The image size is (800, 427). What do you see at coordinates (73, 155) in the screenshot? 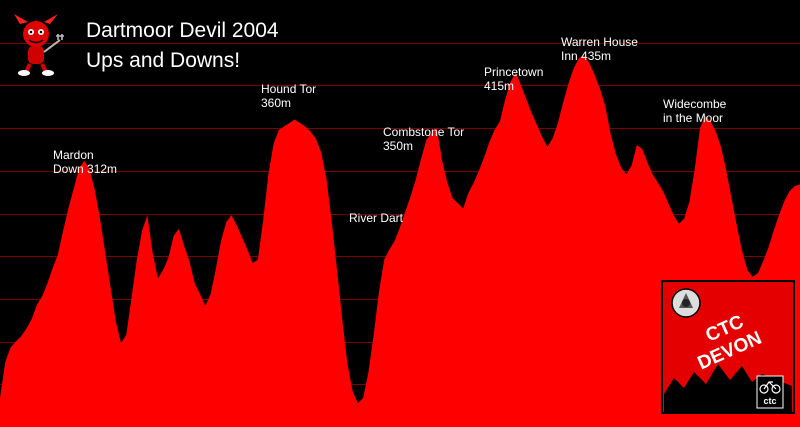
I see `annotation-mardon-line-1: Mardon` at bounding box center [73, 155].